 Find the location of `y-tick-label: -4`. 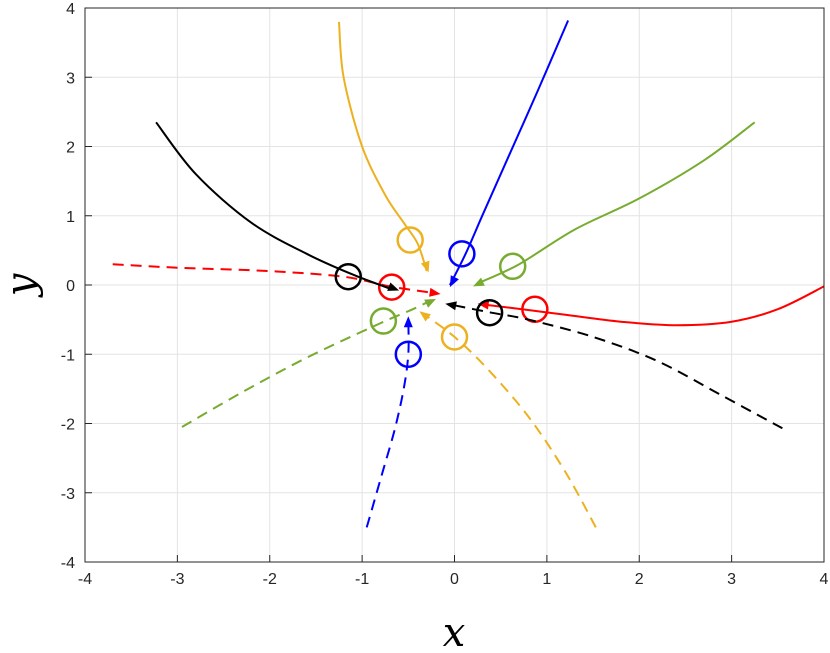

y-tick-label: -4 is located at coordinates (68, 563).